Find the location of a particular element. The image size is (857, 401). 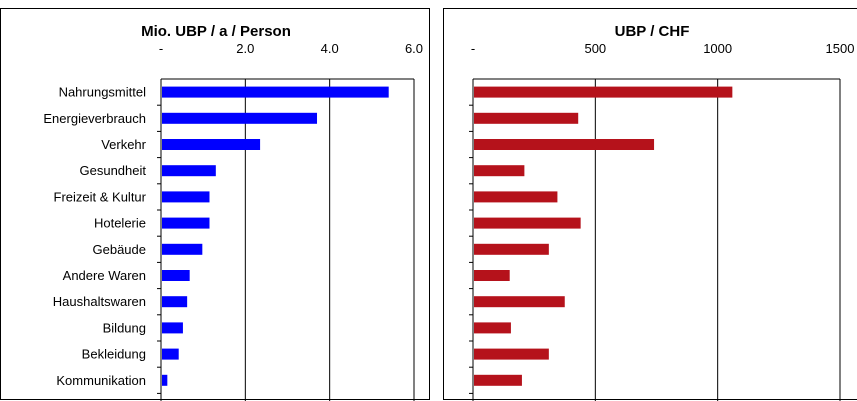

chart-title: UBP / CHF is located at coordinates (652, 31).